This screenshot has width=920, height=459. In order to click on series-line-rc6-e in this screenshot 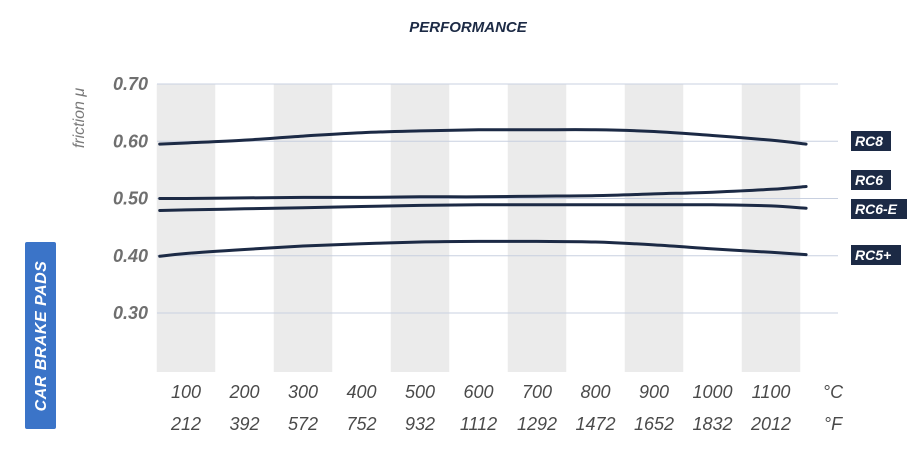, I will do `click(483, 207)`.